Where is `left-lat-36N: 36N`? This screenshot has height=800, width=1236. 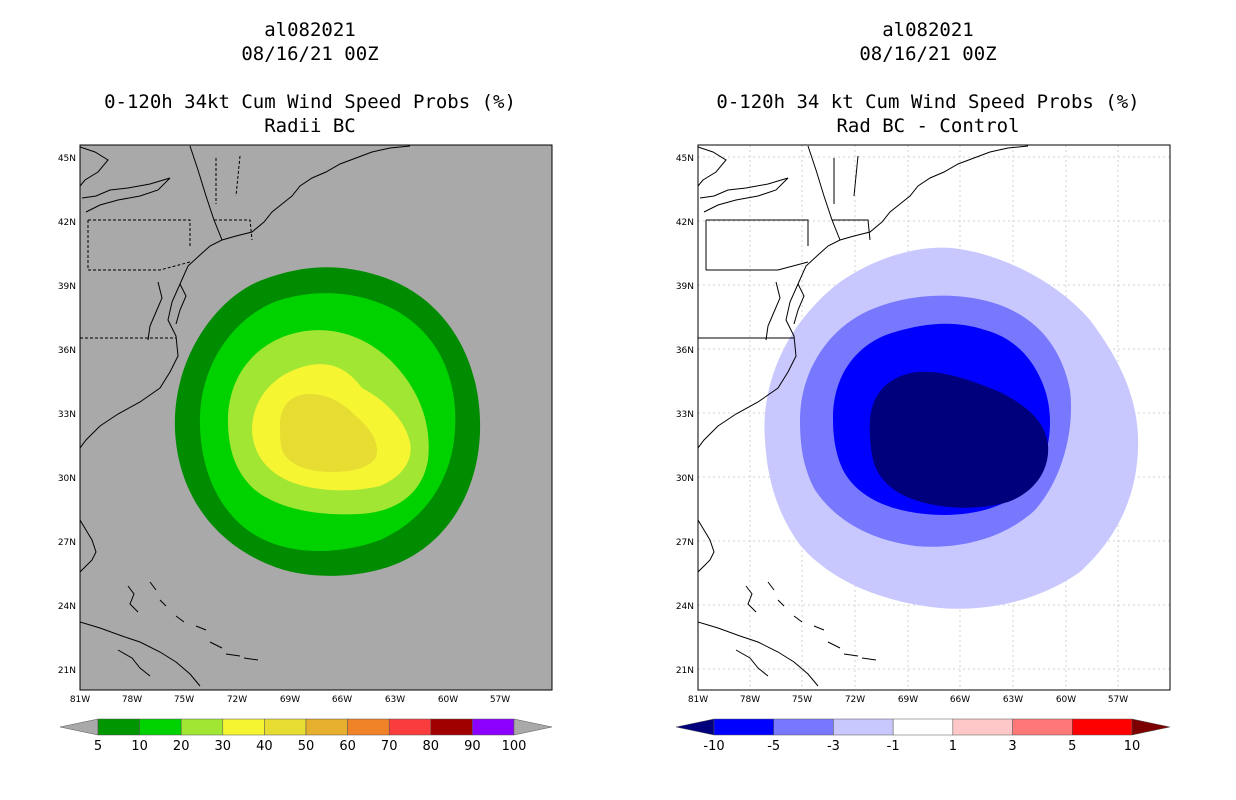
left-lat-36N: 36N is located at coordinates (67, 351).